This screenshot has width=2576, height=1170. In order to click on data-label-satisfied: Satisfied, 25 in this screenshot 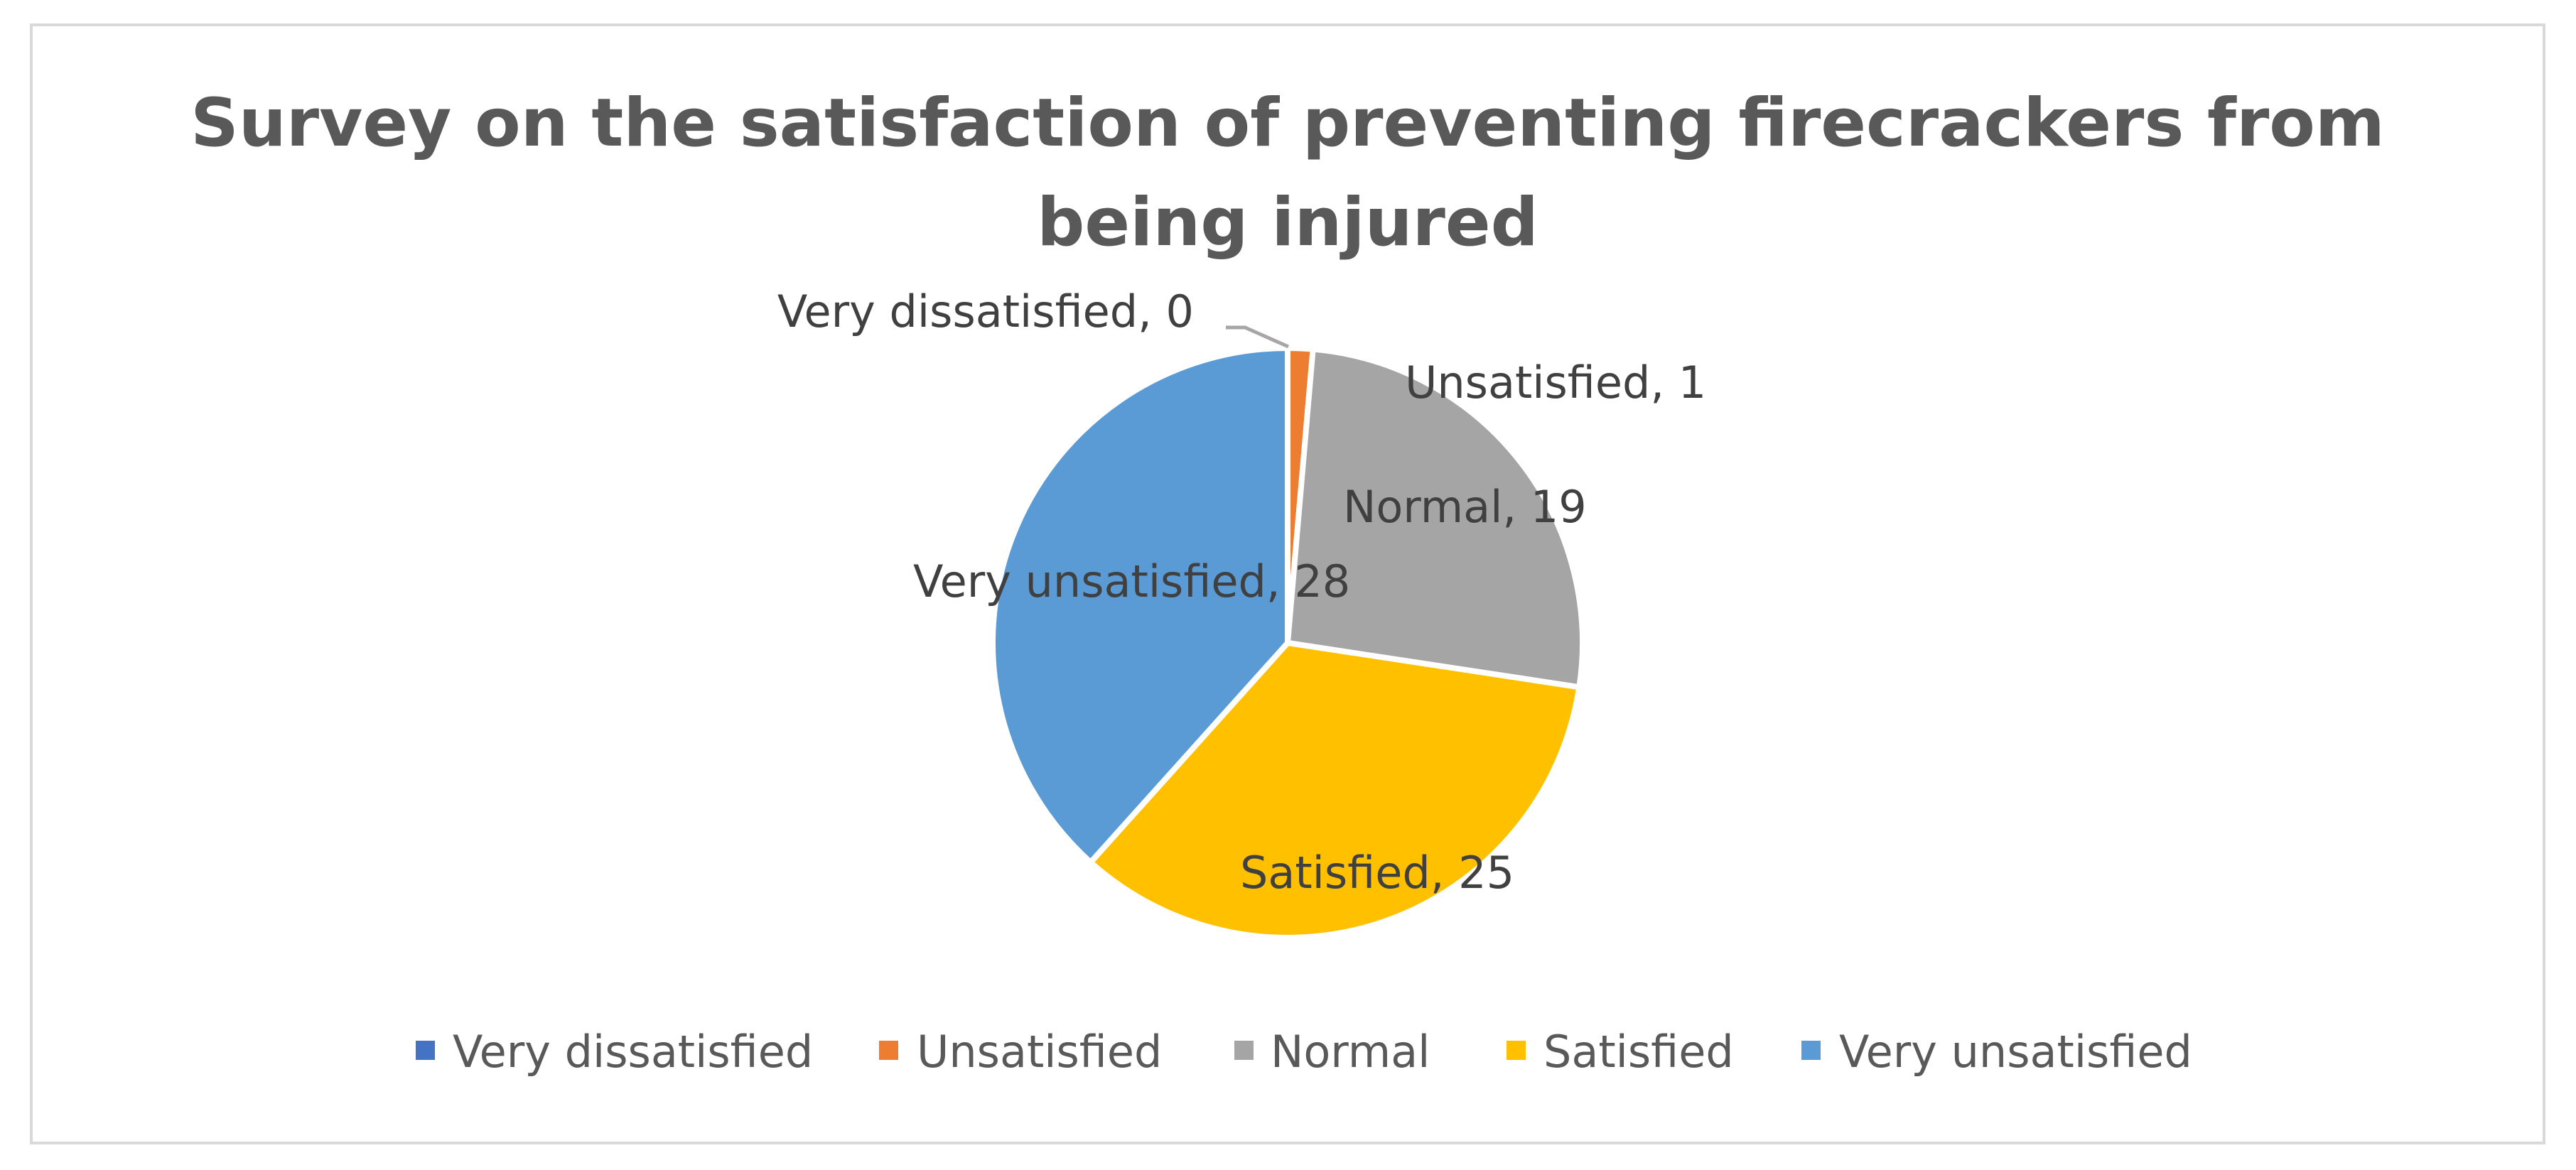, I will do `click(1377, 873)`.